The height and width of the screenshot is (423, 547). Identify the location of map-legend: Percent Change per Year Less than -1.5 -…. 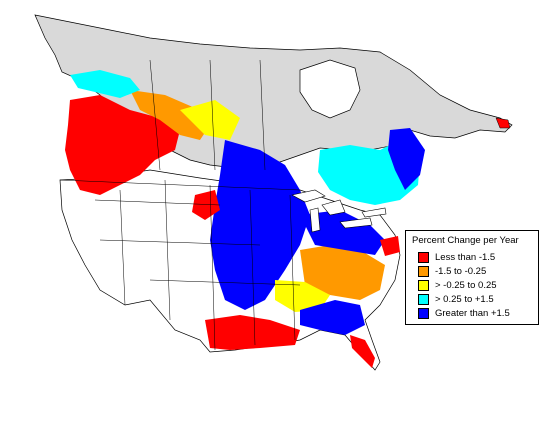
(472, 277).